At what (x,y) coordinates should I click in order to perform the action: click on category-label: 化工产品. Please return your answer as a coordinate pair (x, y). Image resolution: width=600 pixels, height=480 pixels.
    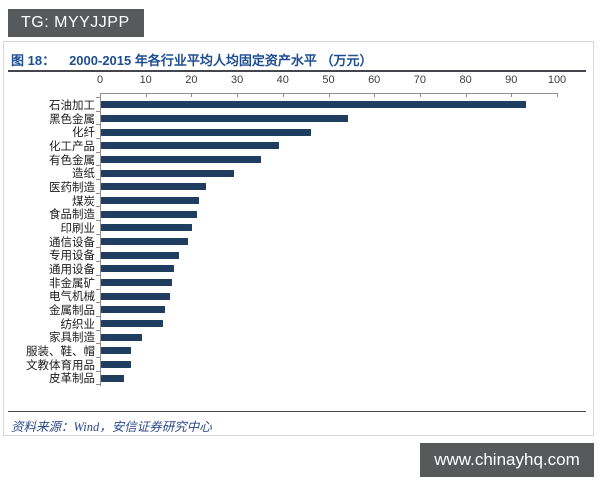
    Looking at the image, I should click on (72, 146).